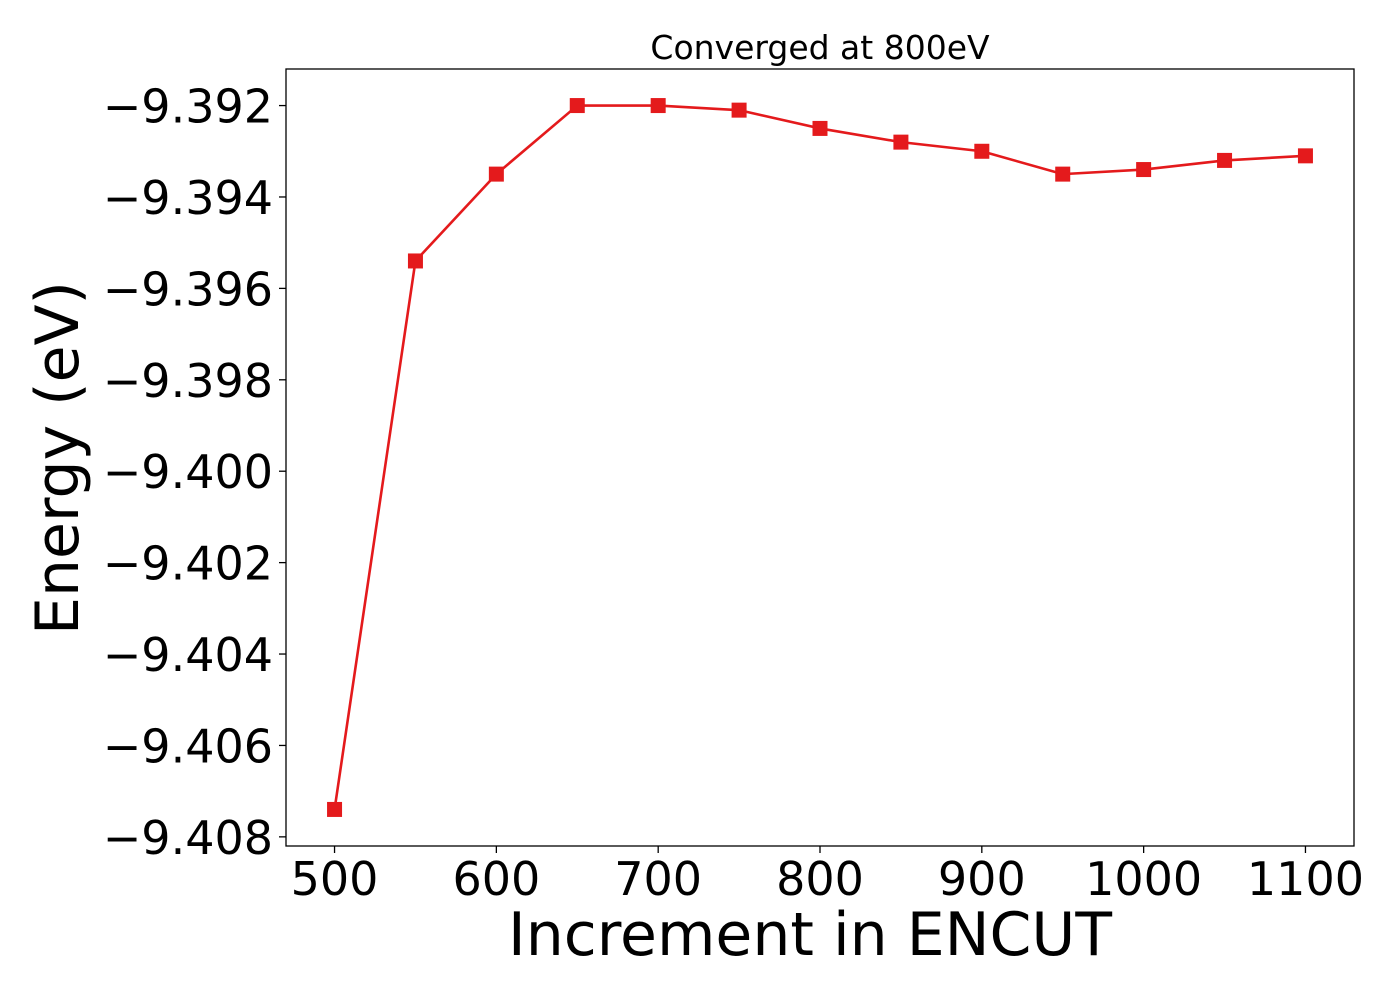 This screenshot has width=1400, height=1000. What do you see at coordinates (58, 458) in the screenshot?
I see `y-axis-label: Energy (eV)` at bounding box center [58, 458].